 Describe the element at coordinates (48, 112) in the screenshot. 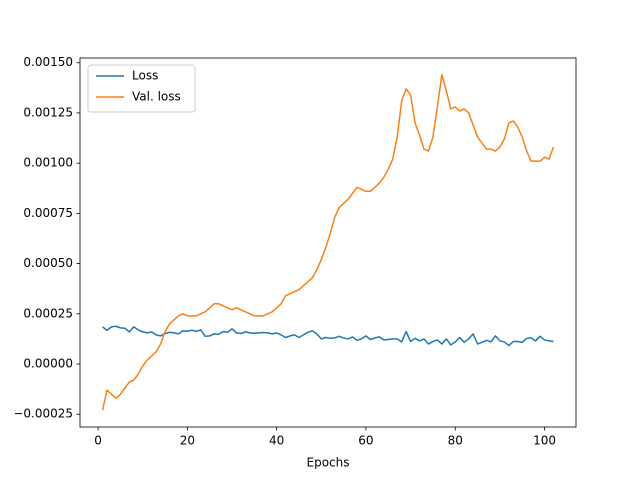

I see `y-tick-label: 0.00125` at that location.